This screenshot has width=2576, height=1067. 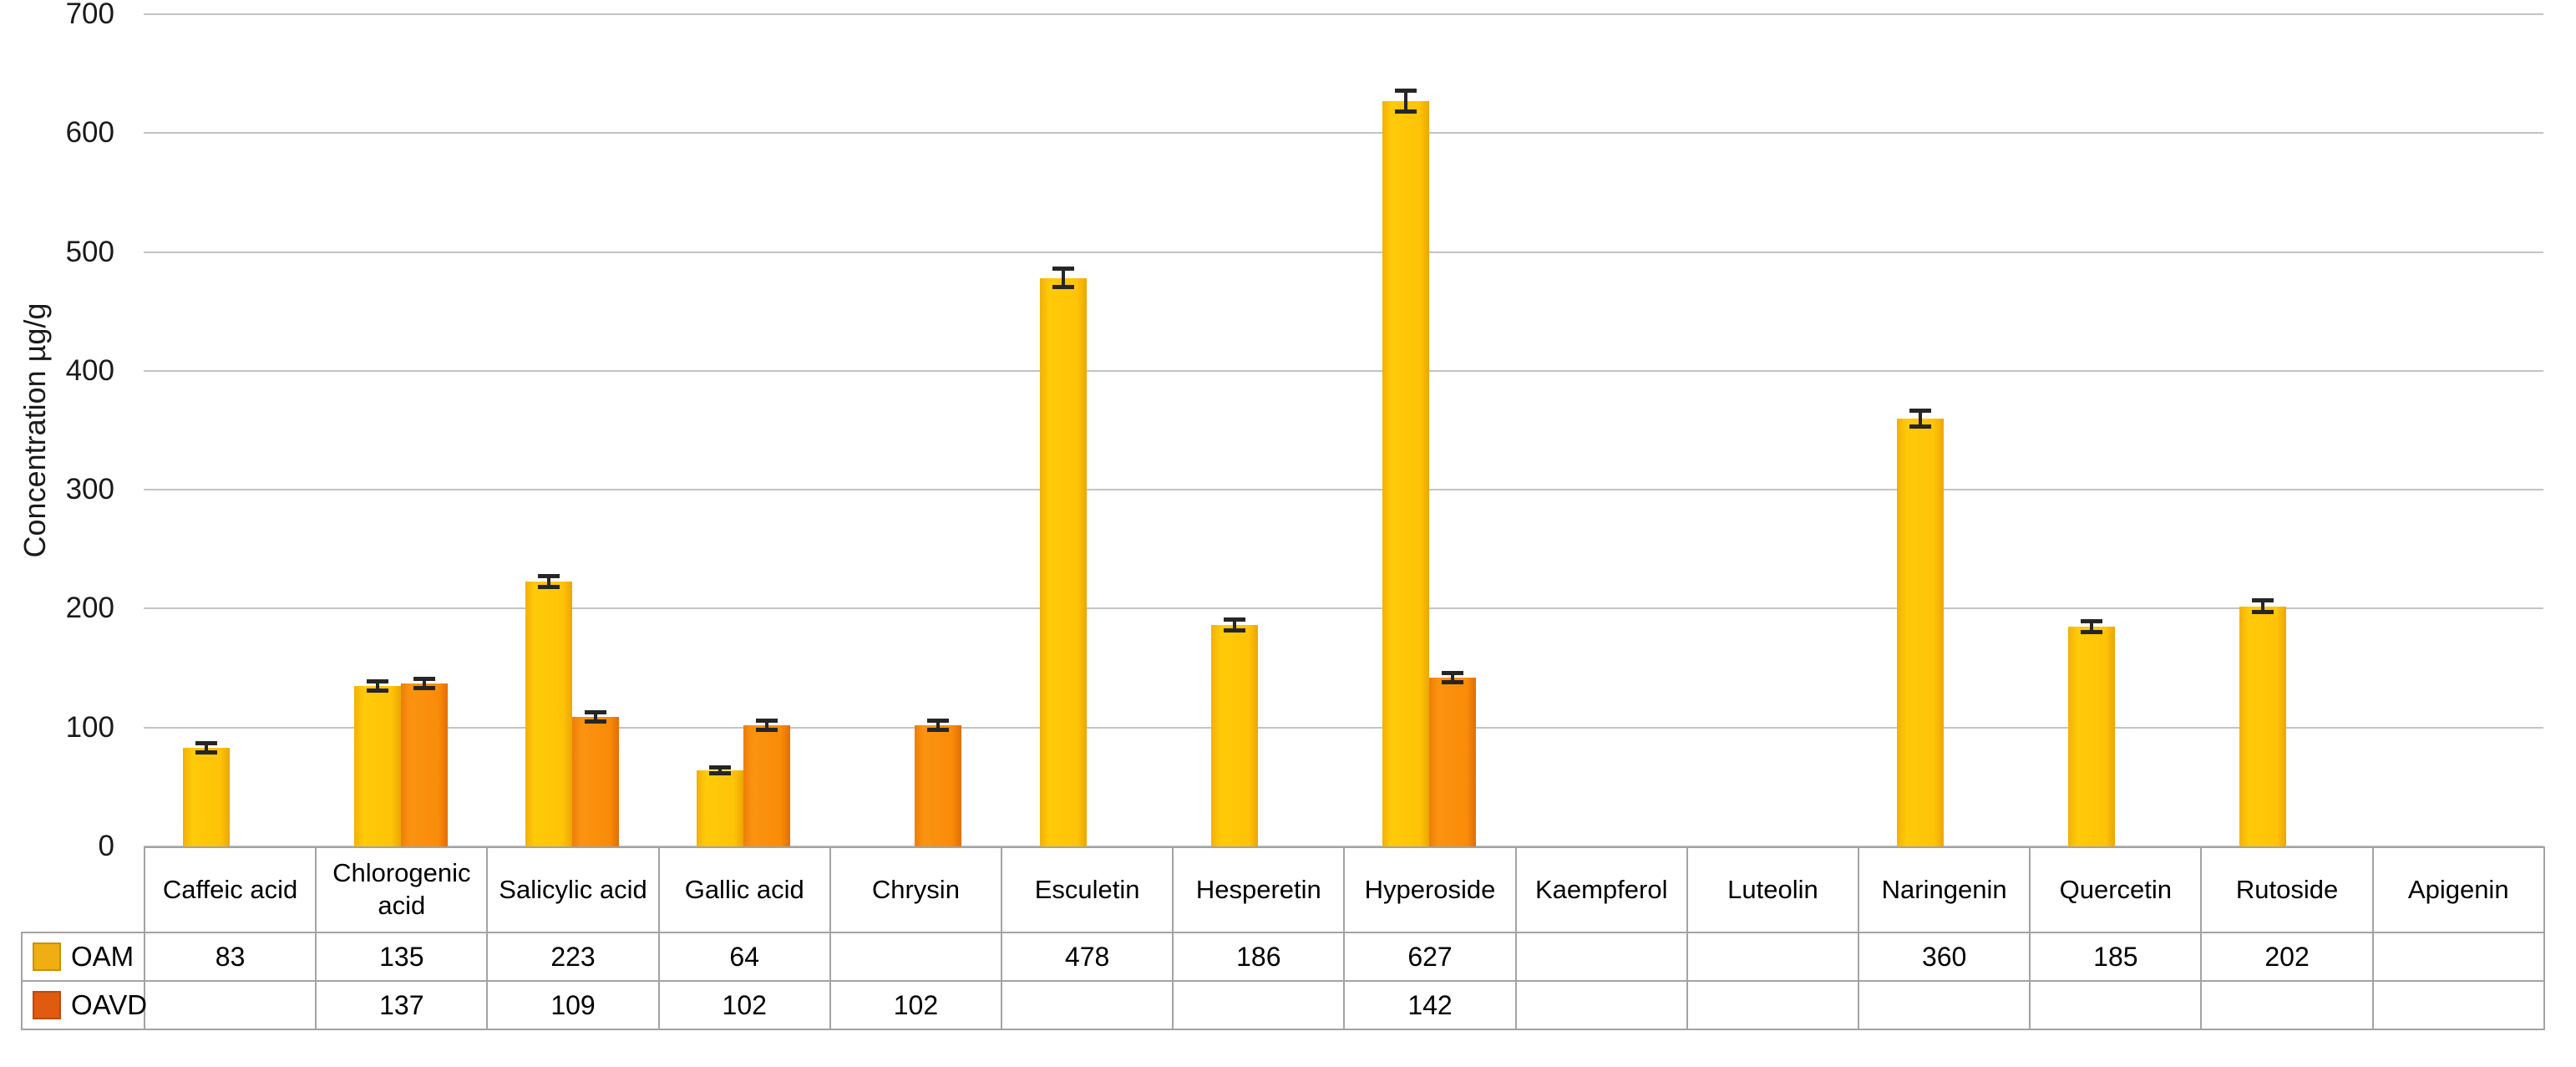 I want to click on table-cell: 185, so click(x=2116, y=957).